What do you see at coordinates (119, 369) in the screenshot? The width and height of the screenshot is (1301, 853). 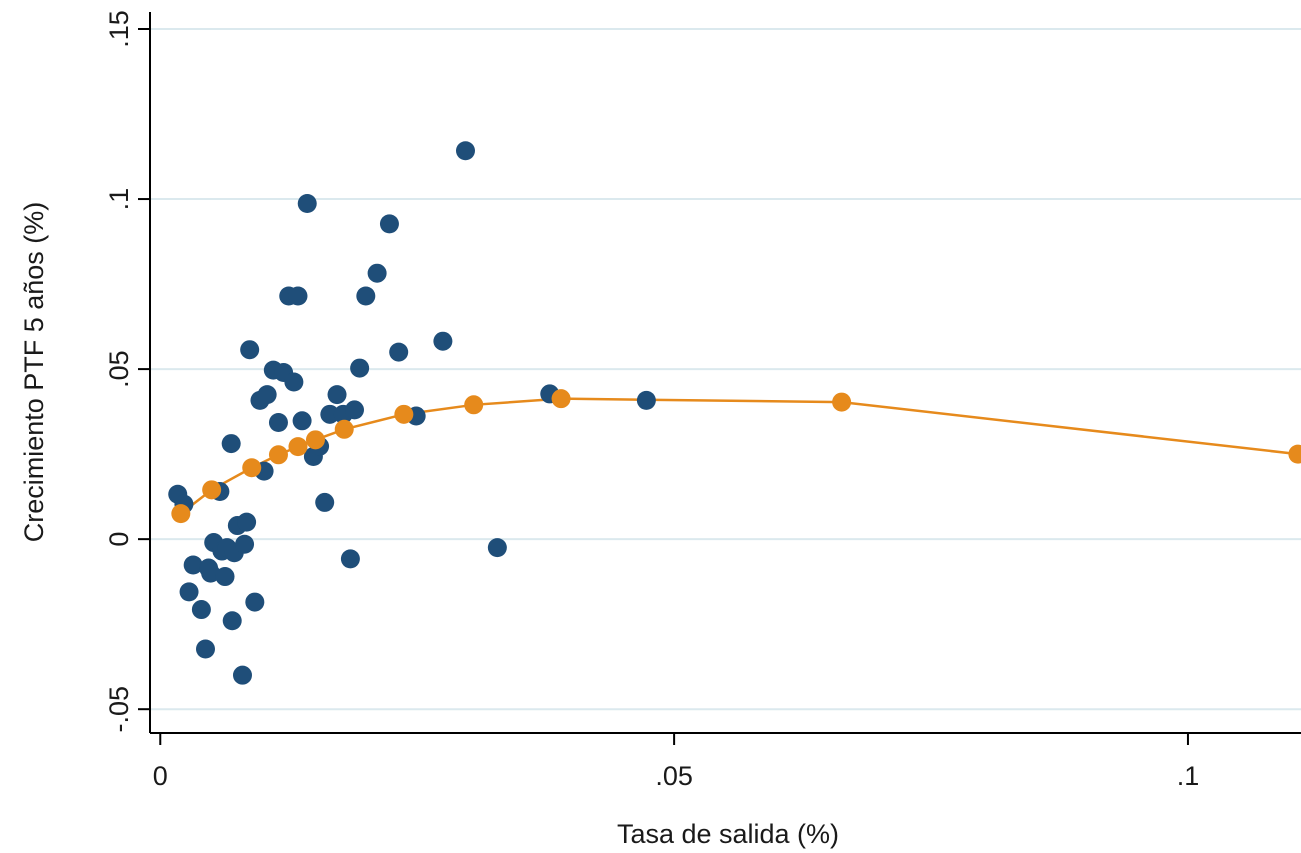 I see `y-tick-label: .05` at bounding box center [119, 369].